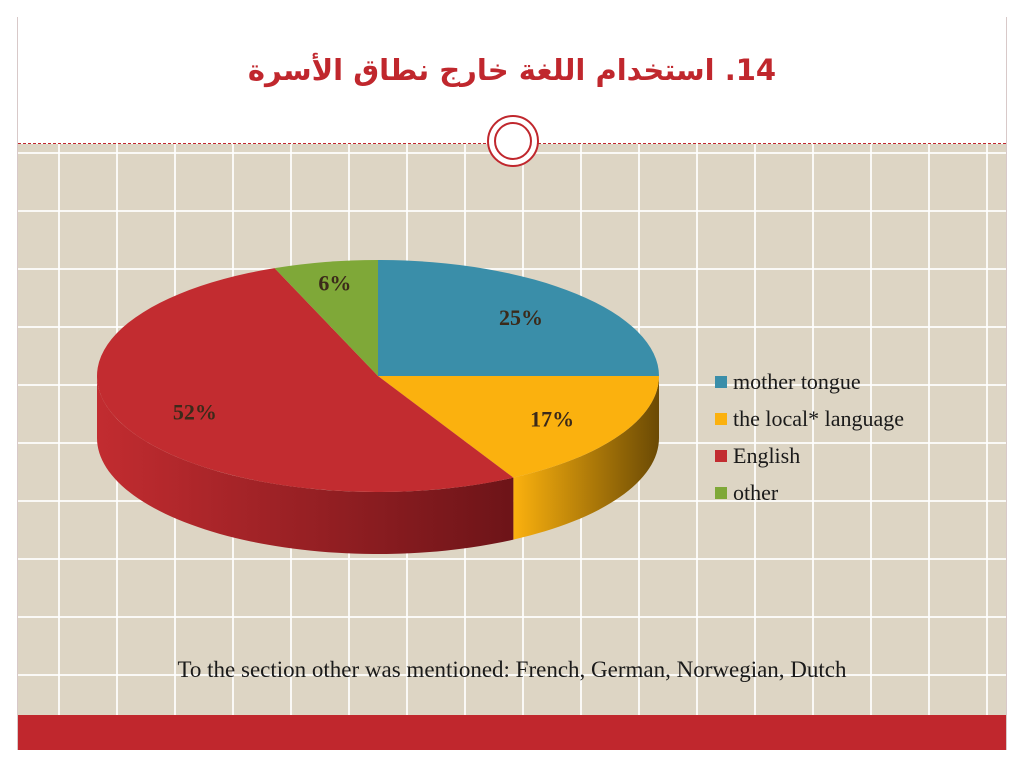 The image size is (1024, 768). What do you see at coordinates (809, 492) in the screenshot?
I see `legend-item-other: other` at bounding box center [809, 492].